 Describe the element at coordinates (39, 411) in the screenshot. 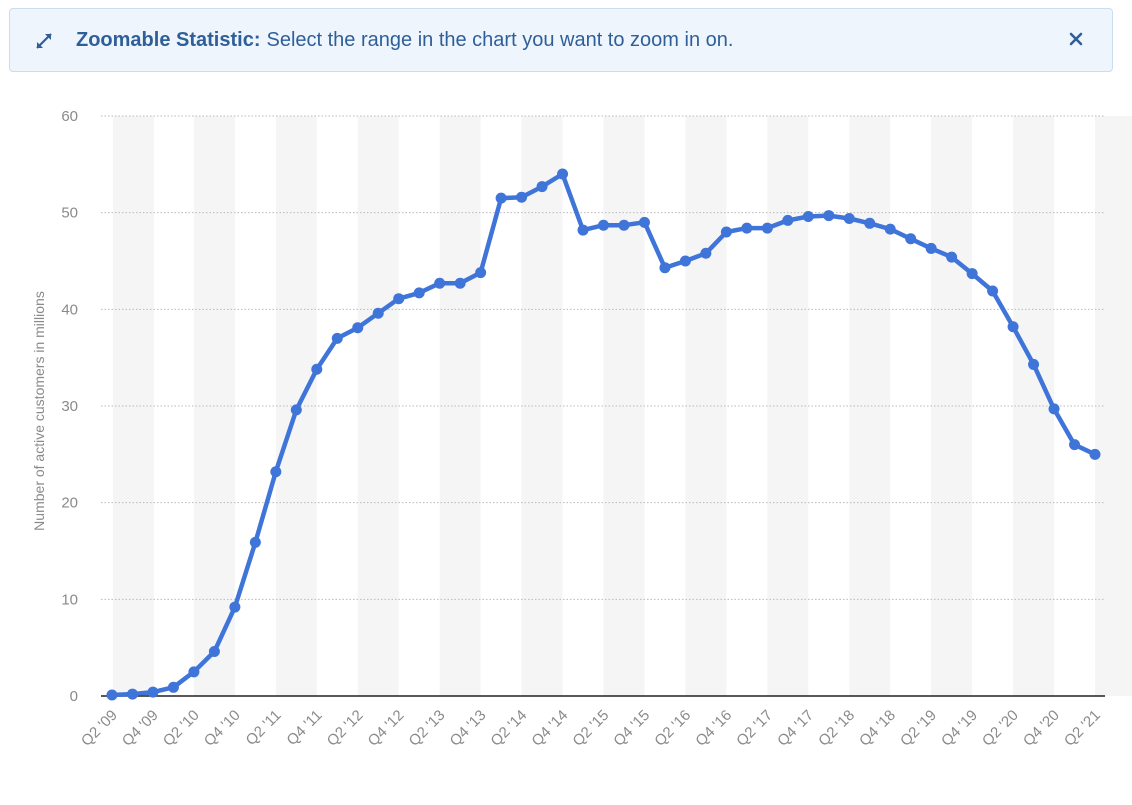

I see `y-axis-title: Number of active customers in millions` at that location.